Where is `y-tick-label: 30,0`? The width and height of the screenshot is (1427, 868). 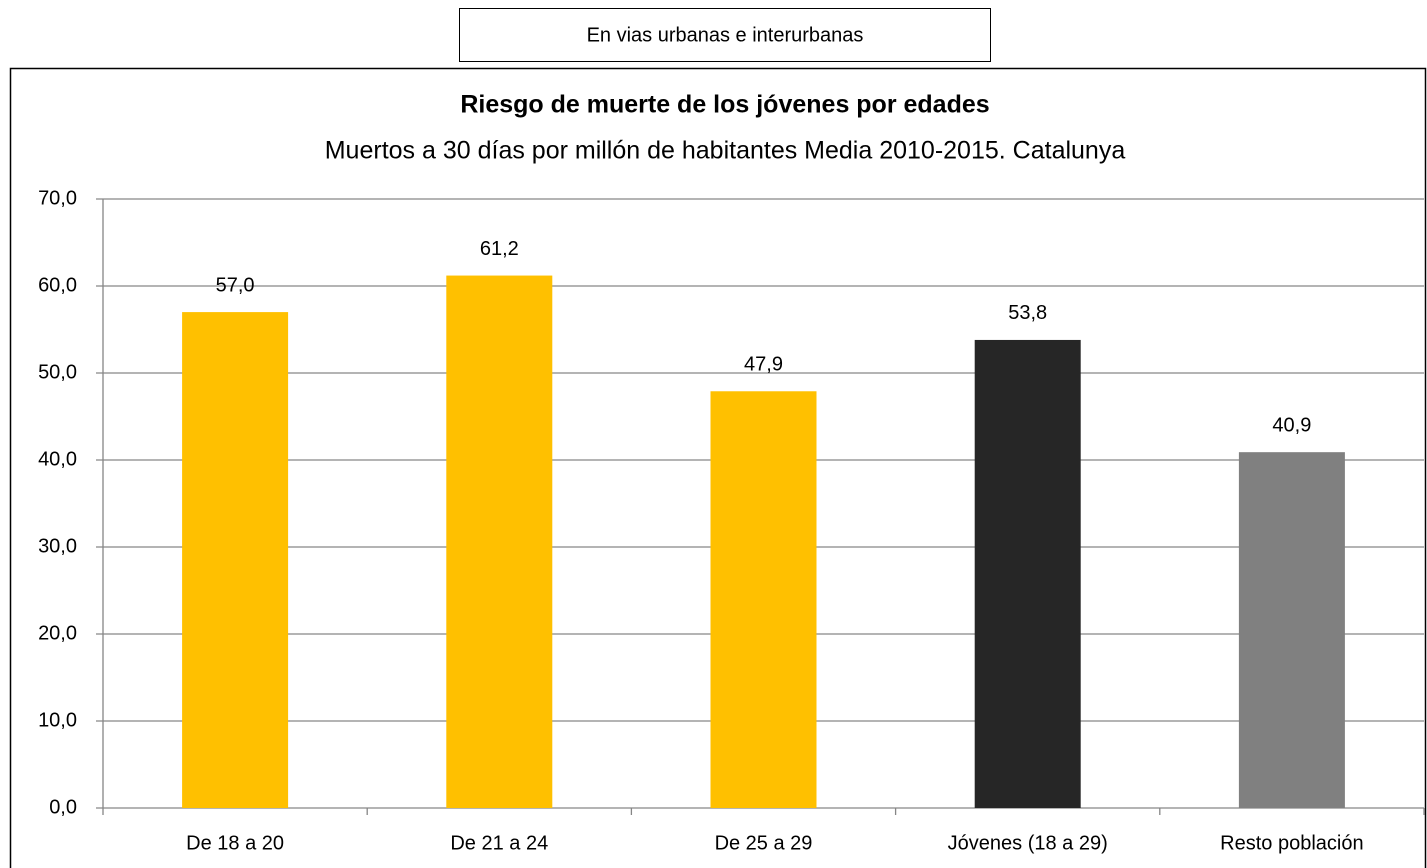
y-tick-label: 30,0 is located at coordinates (57, 546).